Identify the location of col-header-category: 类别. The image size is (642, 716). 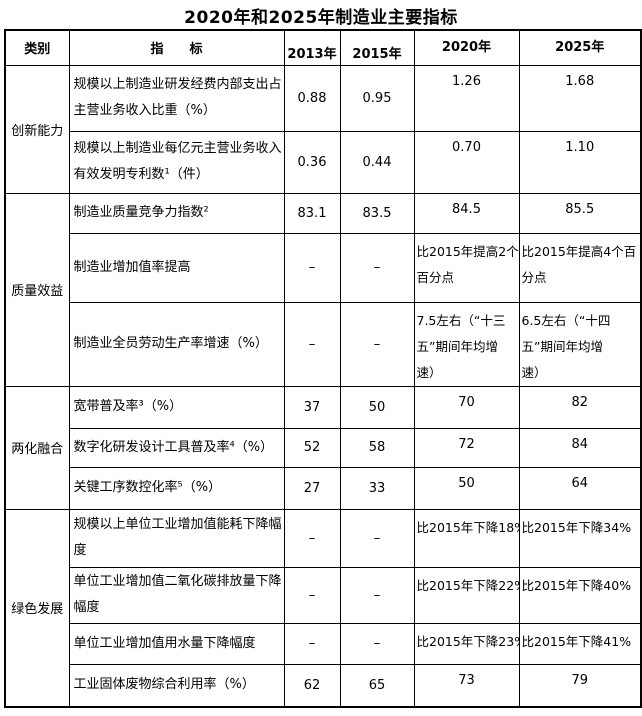
(37, 47).